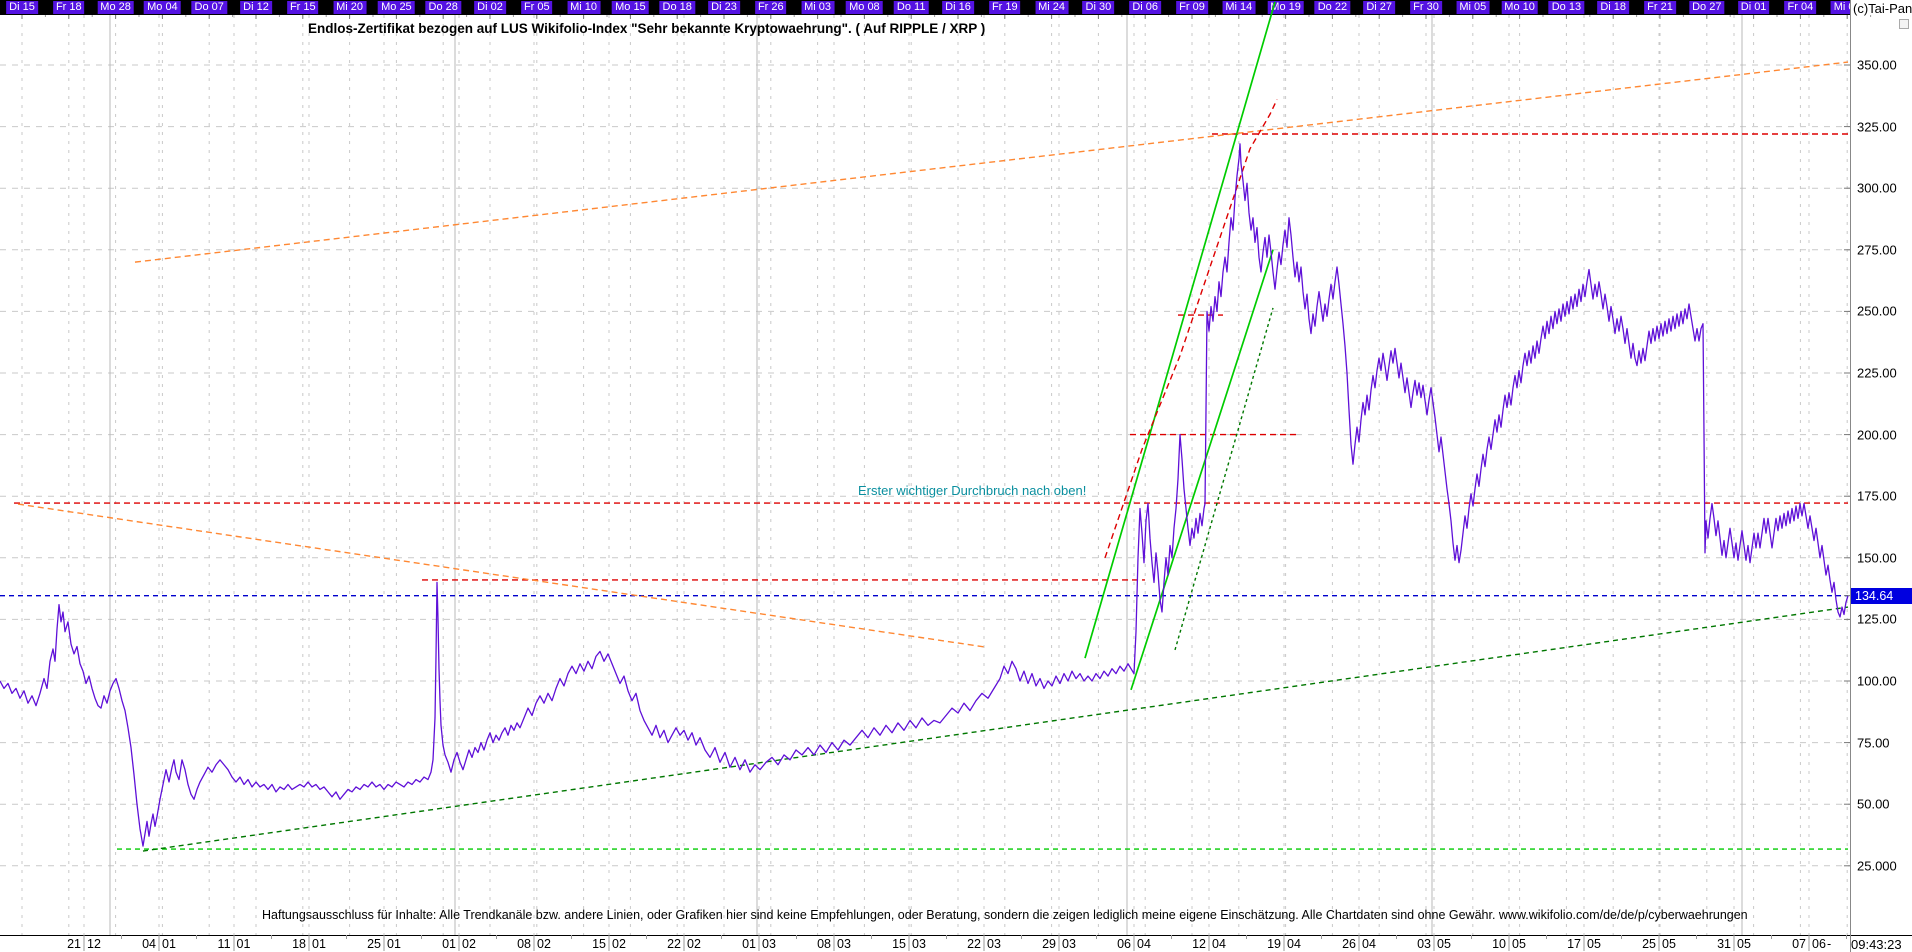 The height and width of the screenshot is (952, 1912). I want to click on y-axis-label: 75.00, so click(1873, 743).